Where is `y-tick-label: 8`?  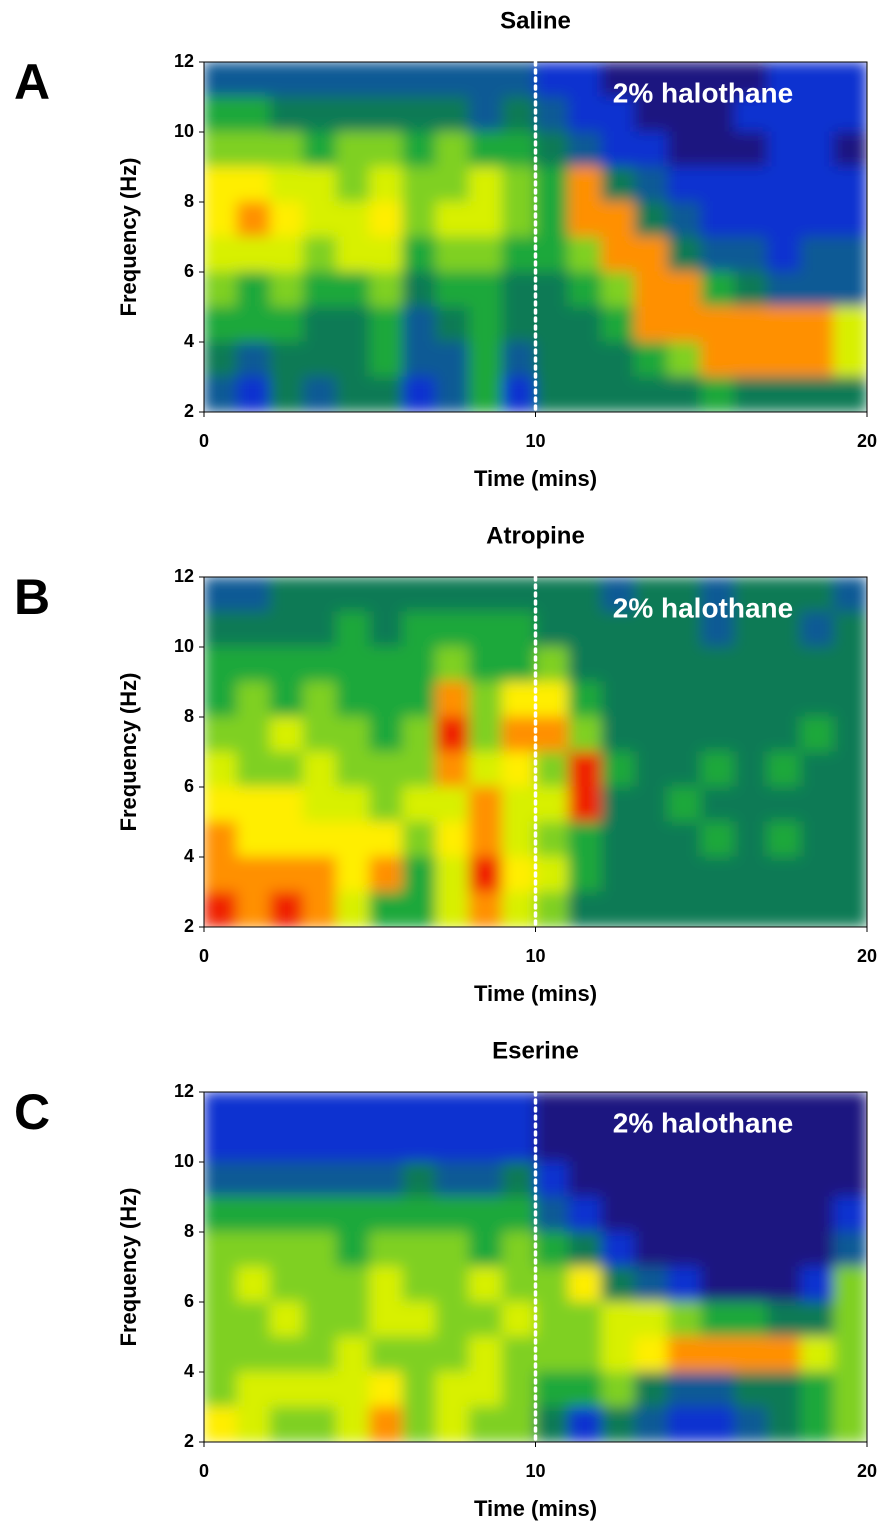
y-tick-label: 8 is located at coordinates (189, 1231).